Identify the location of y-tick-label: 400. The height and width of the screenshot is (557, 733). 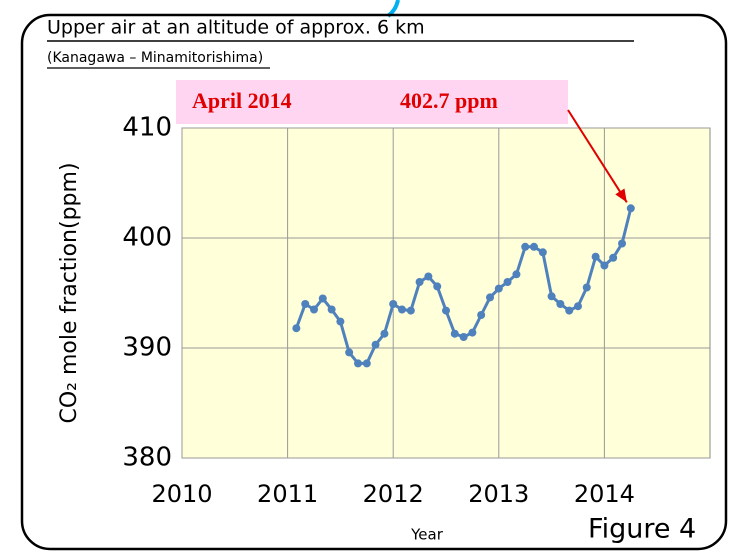
(147, 238).